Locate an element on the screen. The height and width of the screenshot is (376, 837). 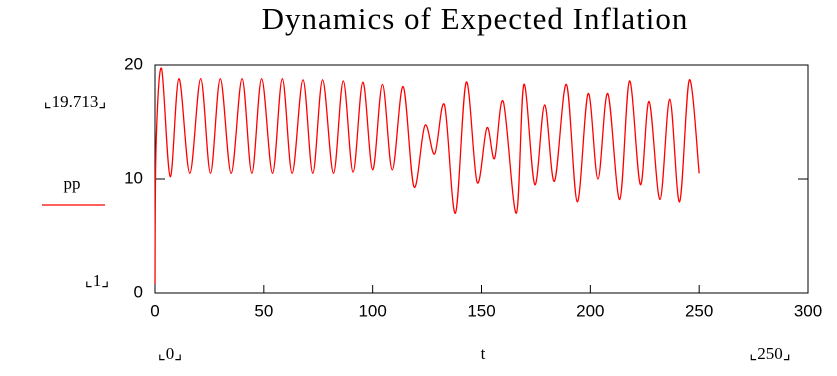
annotation: ⌞250⌟ is located at coordinates (769, 353).